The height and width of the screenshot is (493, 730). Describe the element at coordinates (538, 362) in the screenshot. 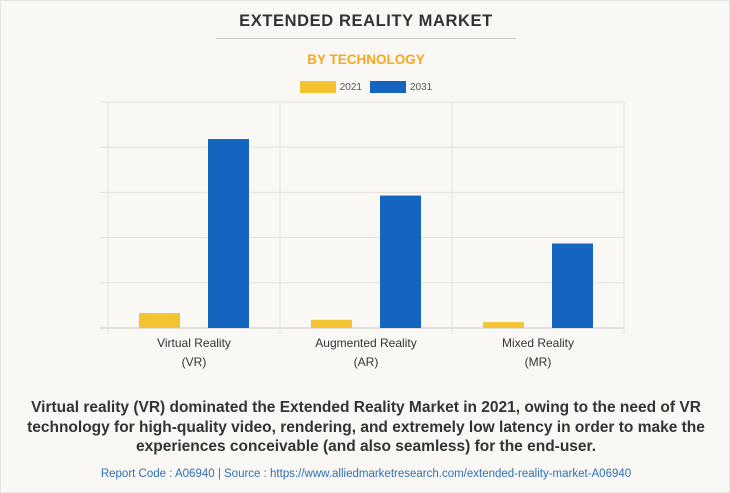

I see `x-tick-label: (MR)` at that location.